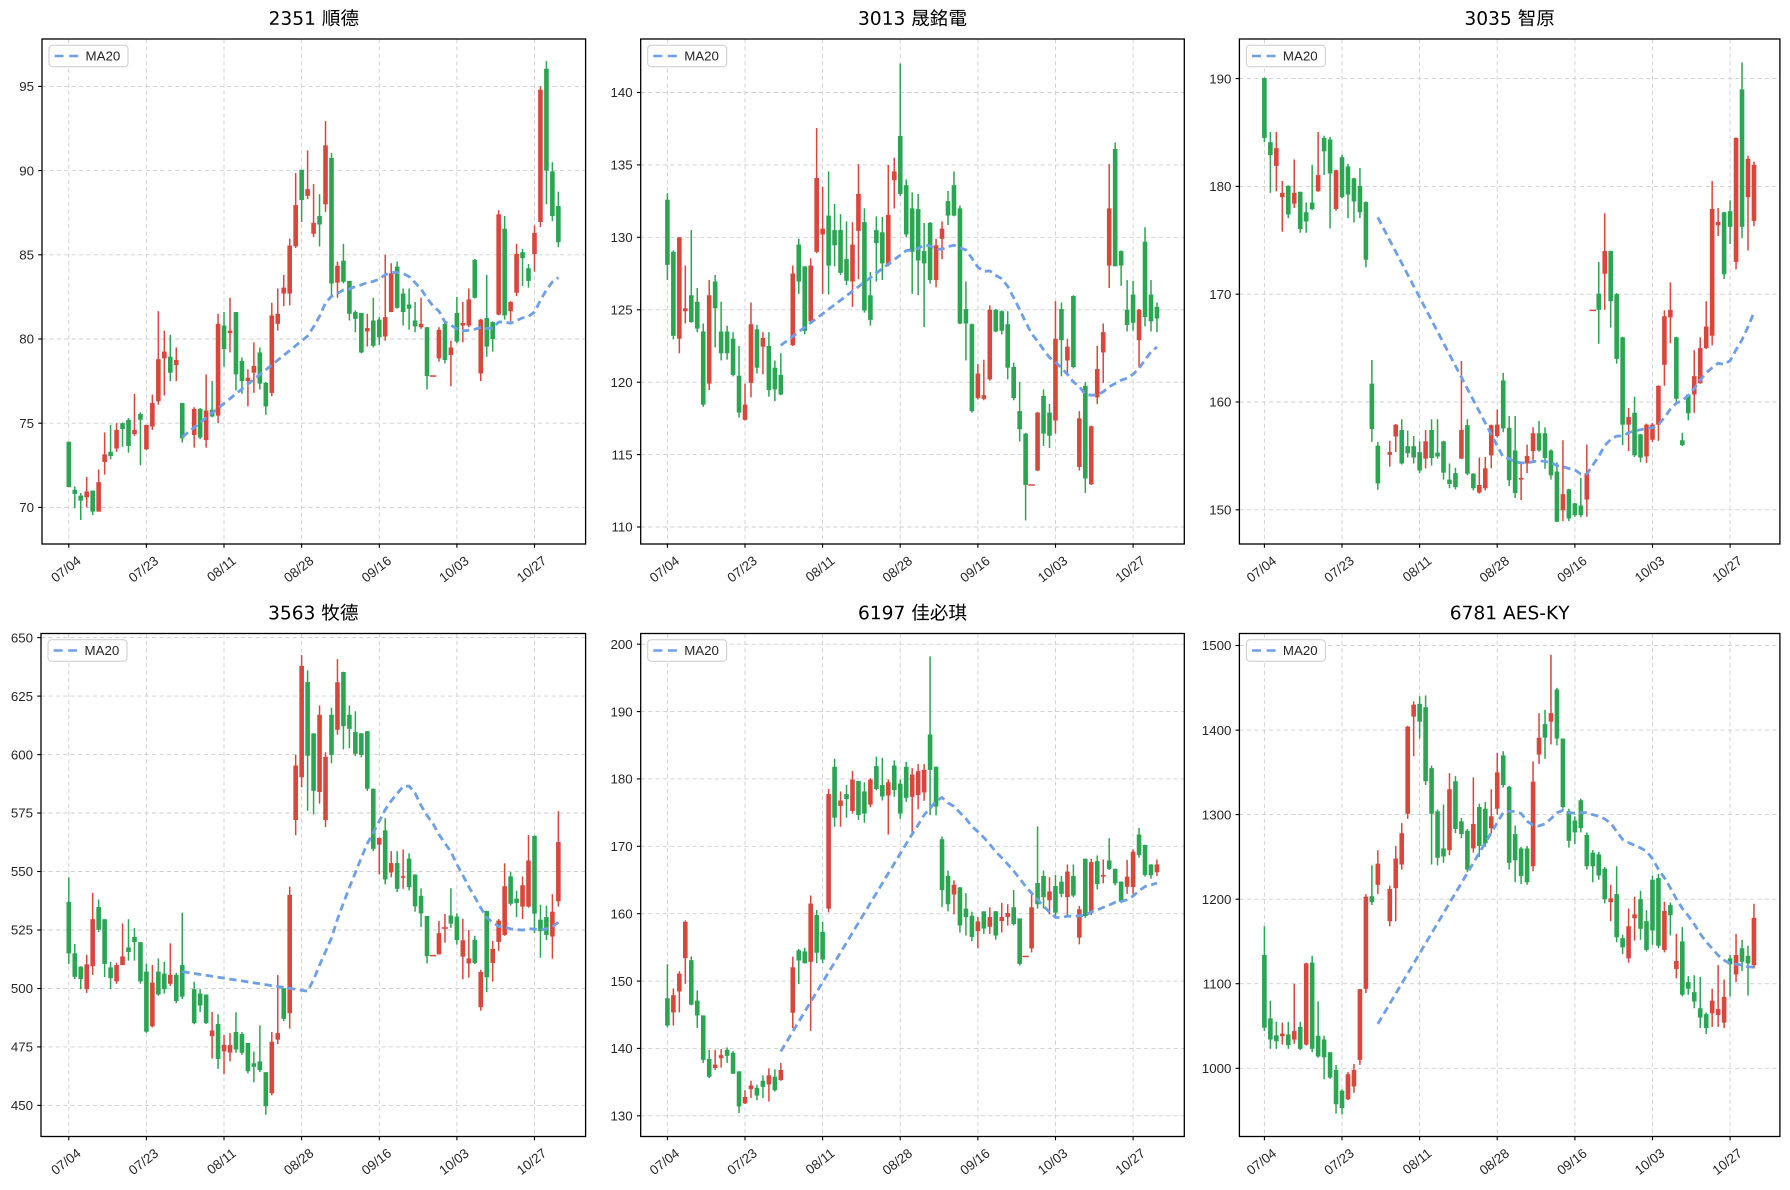 This screenshot has width=1790, height=1190. Describe the element at coordinates (22, 1105) in the screenshot. I see `svg-text: 450` at that location.